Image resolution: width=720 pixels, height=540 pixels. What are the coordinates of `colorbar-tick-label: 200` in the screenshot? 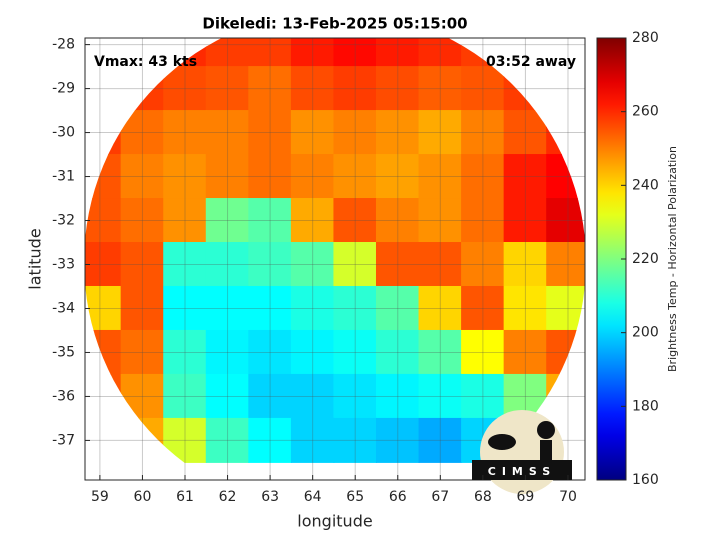 It's located at (645, 333).